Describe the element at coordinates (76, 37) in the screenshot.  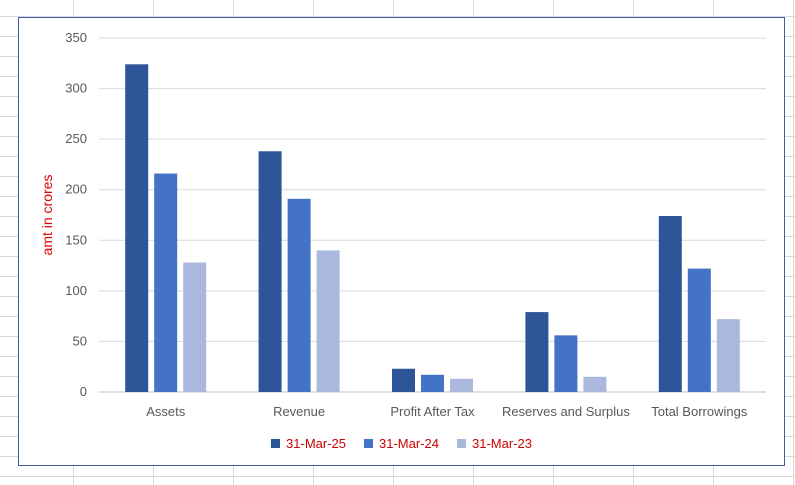
I see `y-tick-label: 350` at that location.